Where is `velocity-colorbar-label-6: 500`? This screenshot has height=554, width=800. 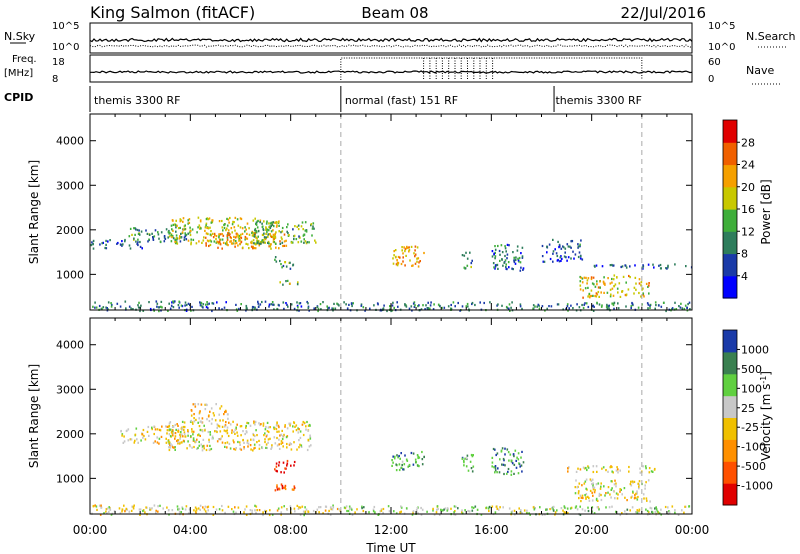
velocity-colorbar-label-6: 500 is located at coordinates (751, 369).